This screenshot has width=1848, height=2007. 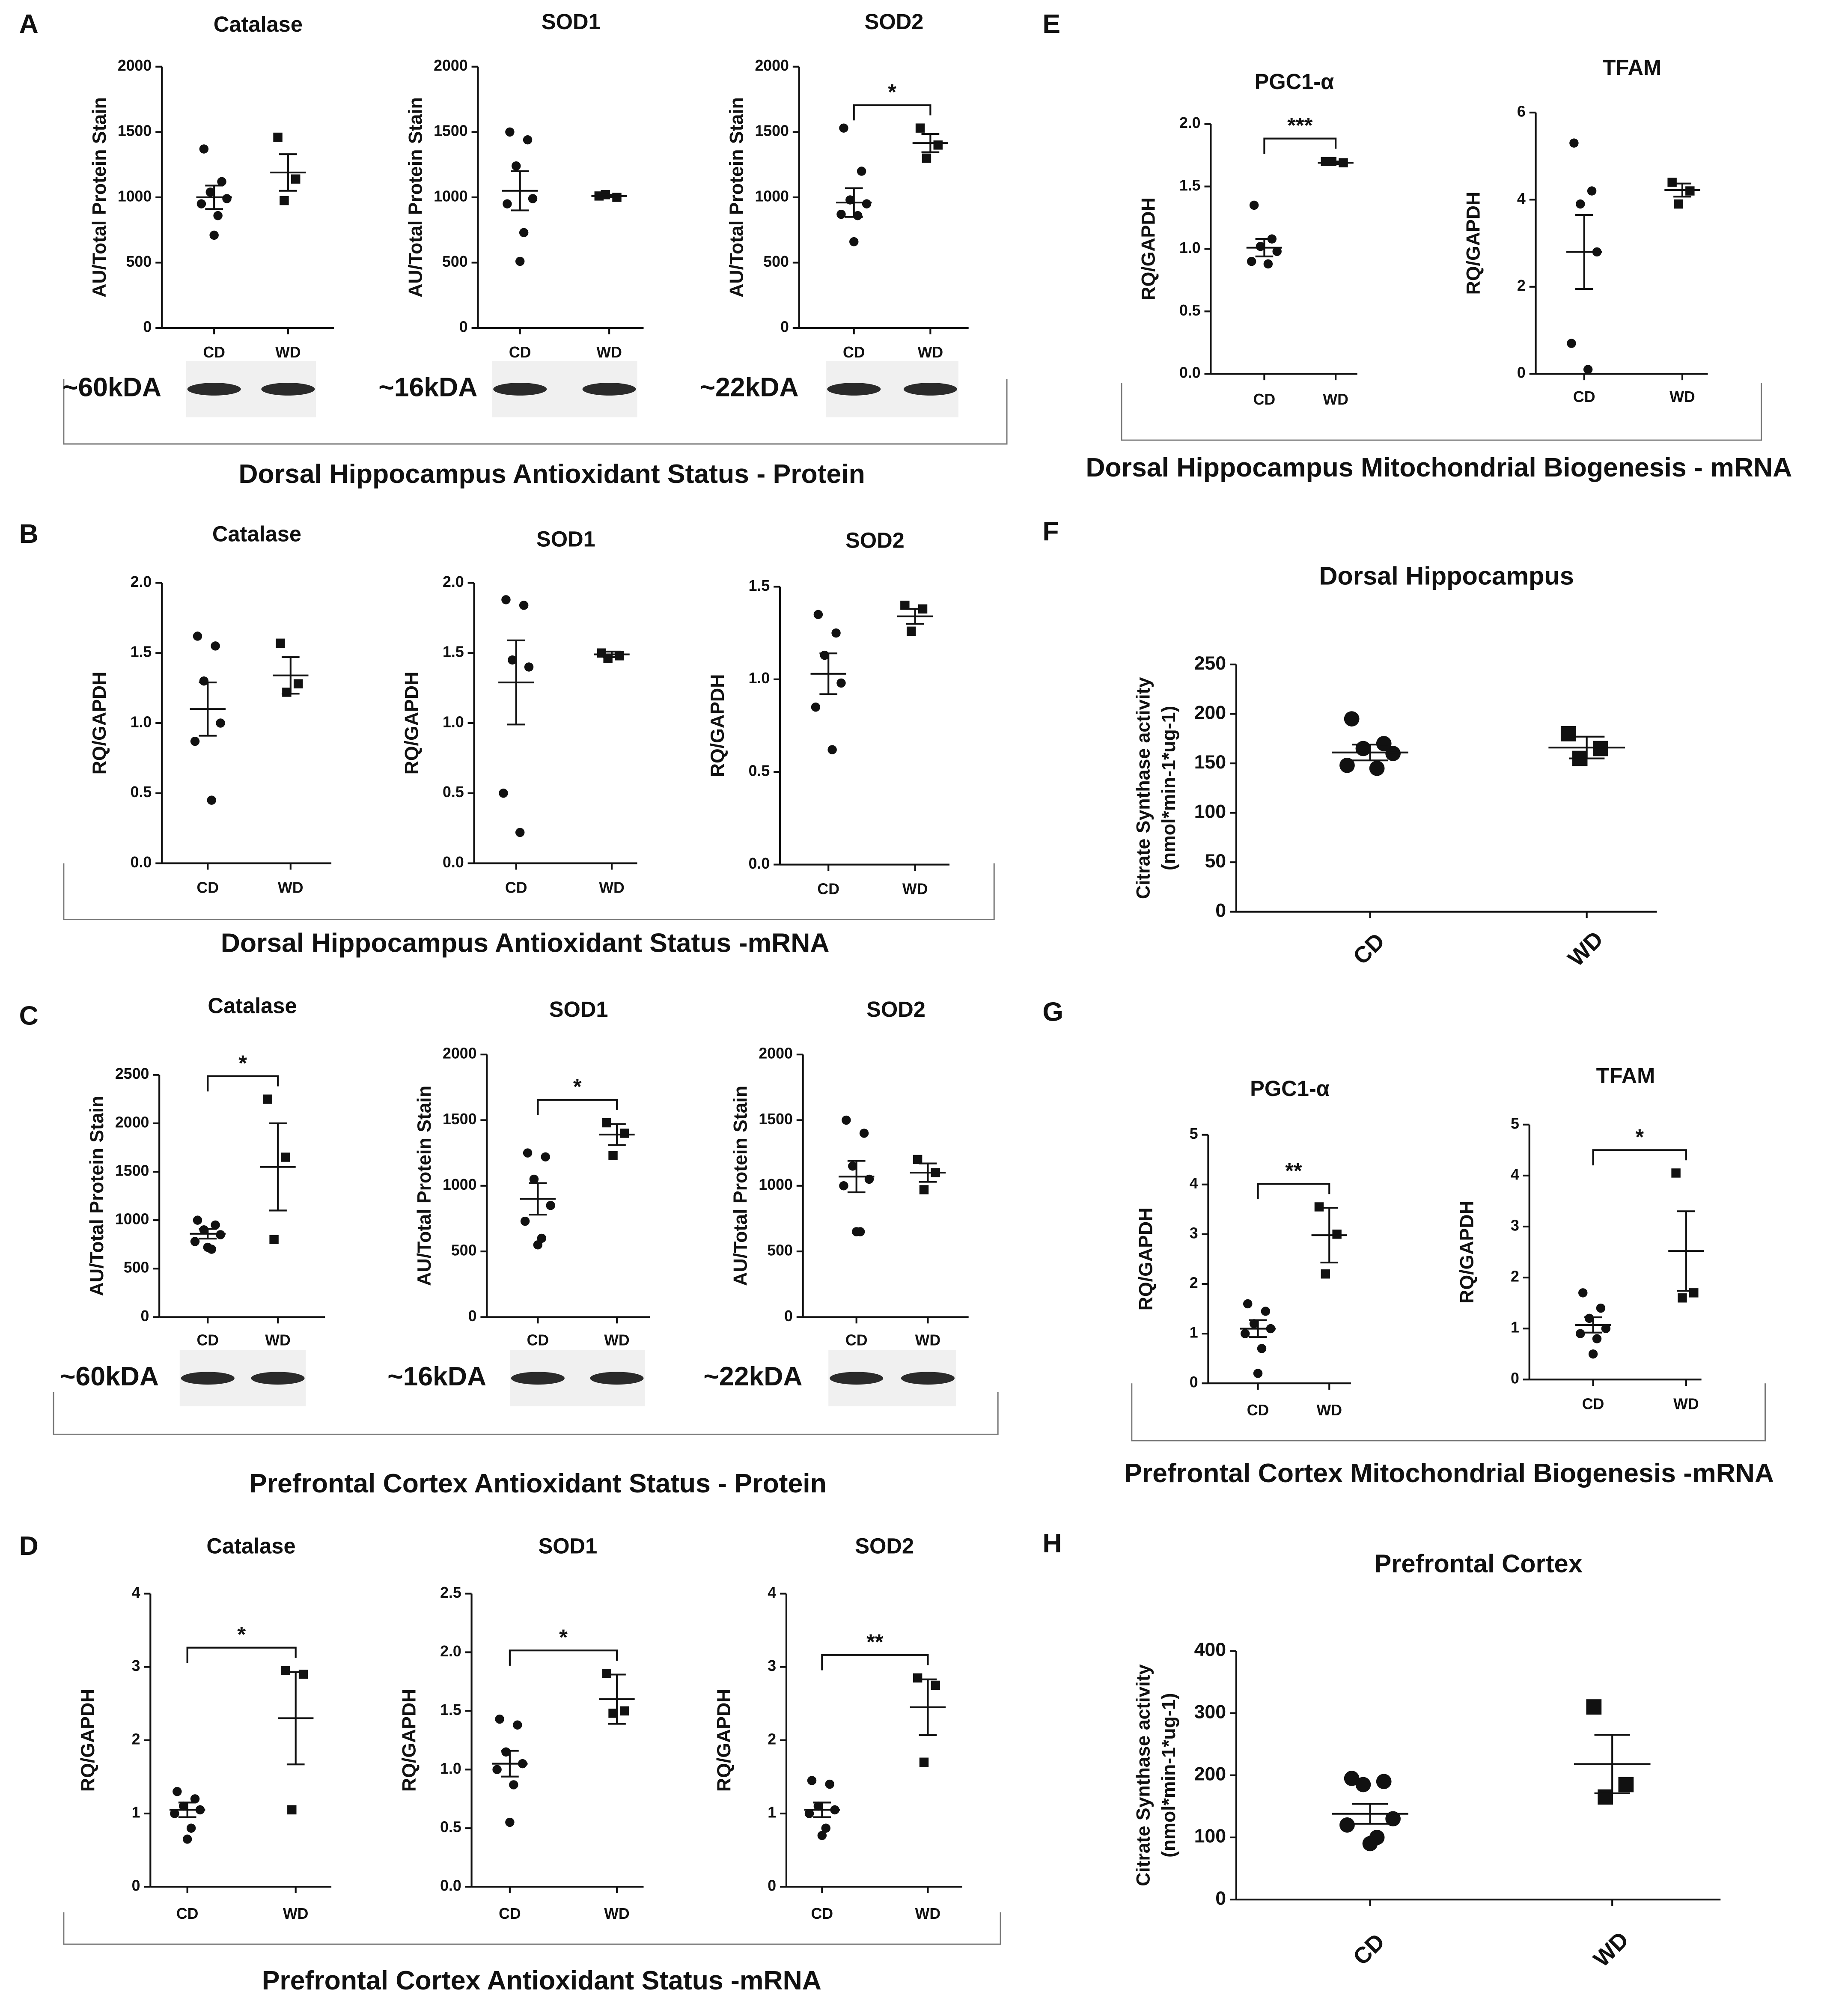 I want to click on y-tick-label: 5, so click(x=1515, y=1123).